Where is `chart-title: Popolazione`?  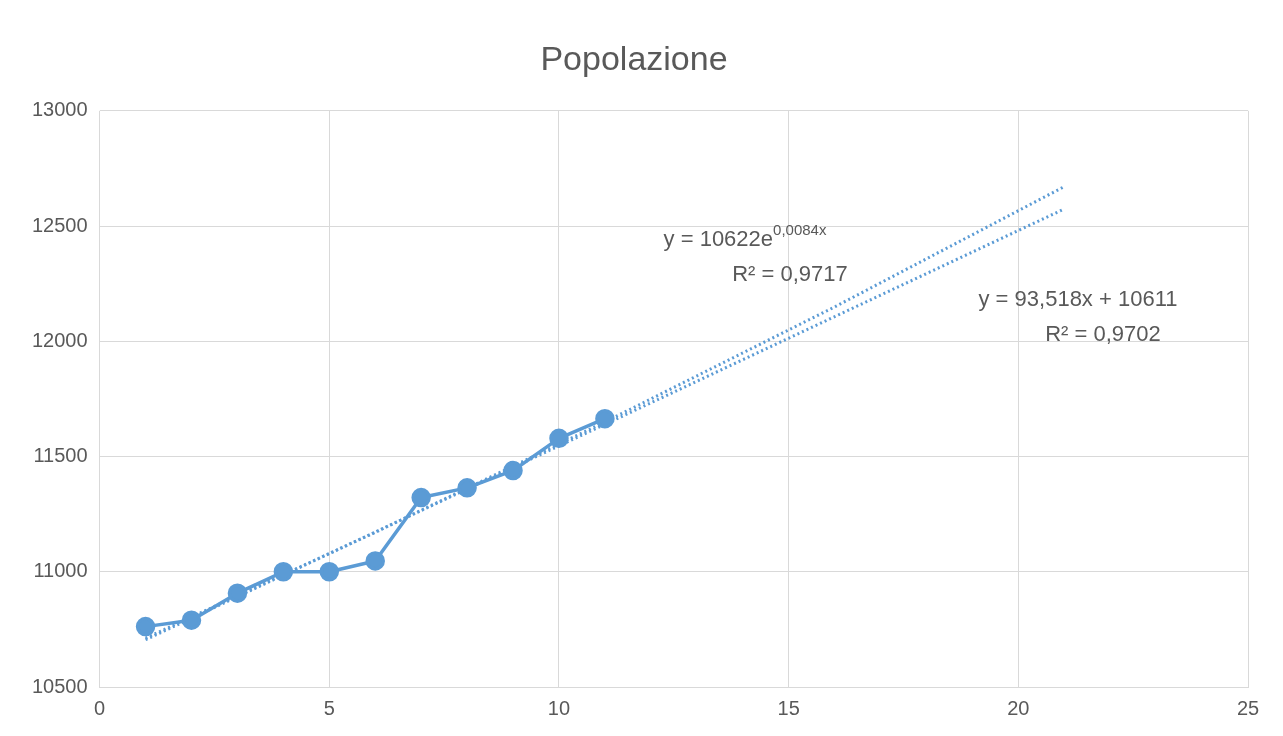
chart-title: Popolazione is located at coordinates (634, 57).